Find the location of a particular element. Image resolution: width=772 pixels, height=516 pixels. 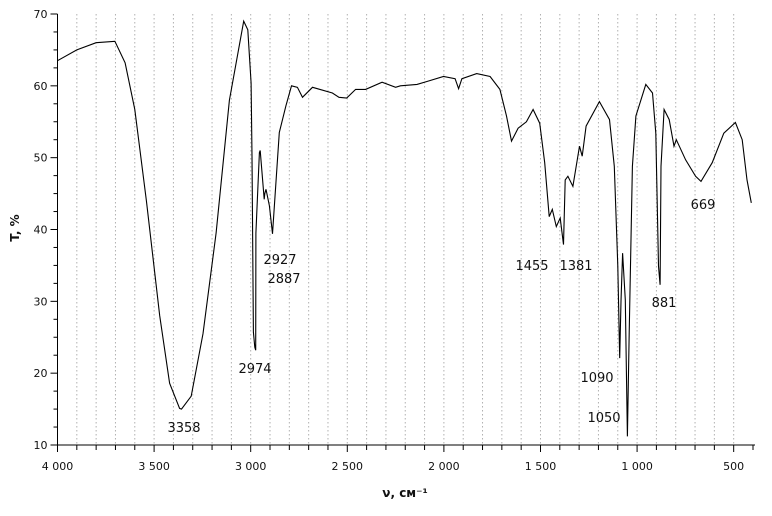

y-tick-label: 50 is located at coordinates (41, 158).